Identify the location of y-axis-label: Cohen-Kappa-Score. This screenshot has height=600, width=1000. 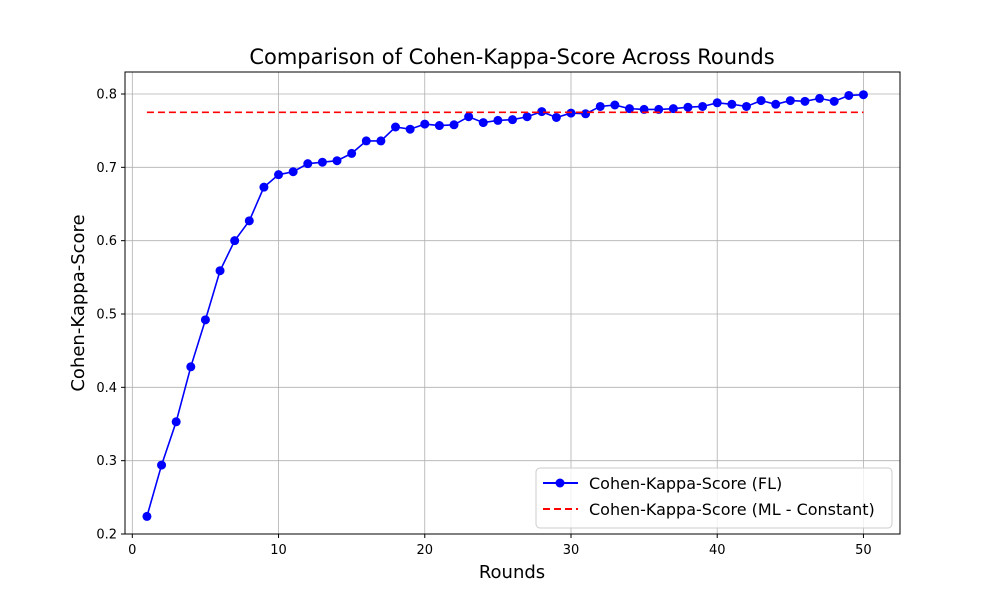
(78, 302).